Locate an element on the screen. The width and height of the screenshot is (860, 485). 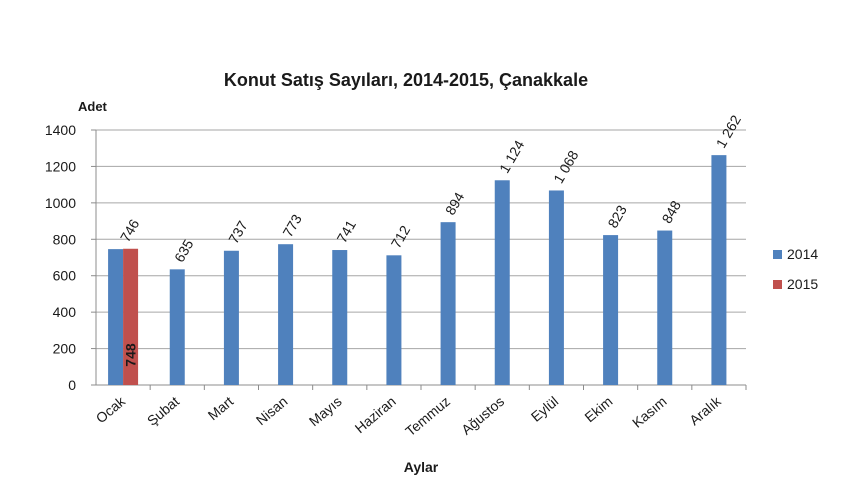
data-label: 635 is located at coordinates (184, 250).